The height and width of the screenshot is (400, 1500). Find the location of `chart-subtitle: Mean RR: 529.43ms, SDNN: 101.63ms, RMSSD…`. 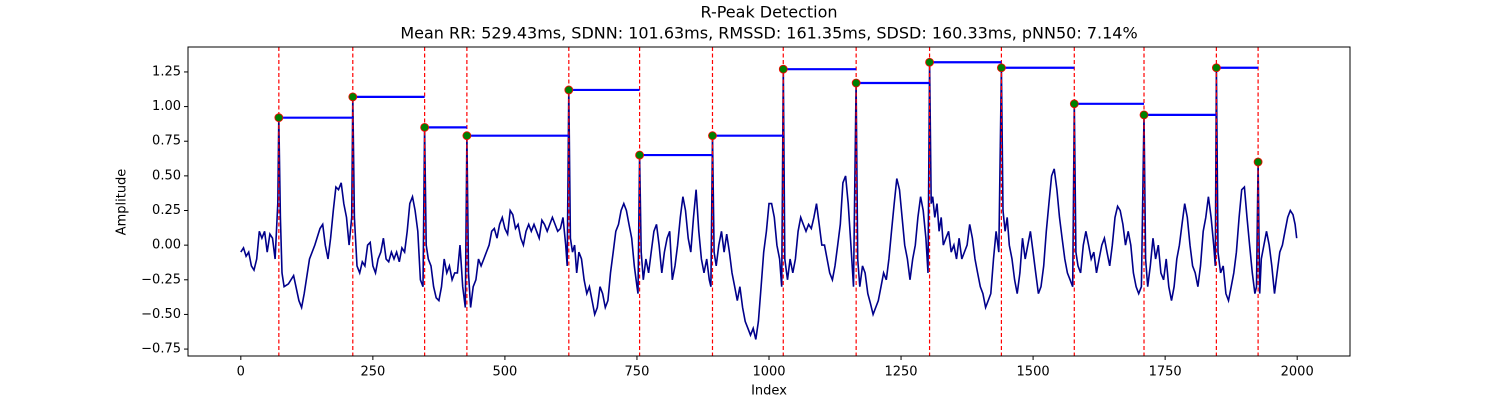

chart-subtitle: Mean RR: 529.43ms, SDNN: 101.63ms, RMSSD… is located at coordinates (768, 33).